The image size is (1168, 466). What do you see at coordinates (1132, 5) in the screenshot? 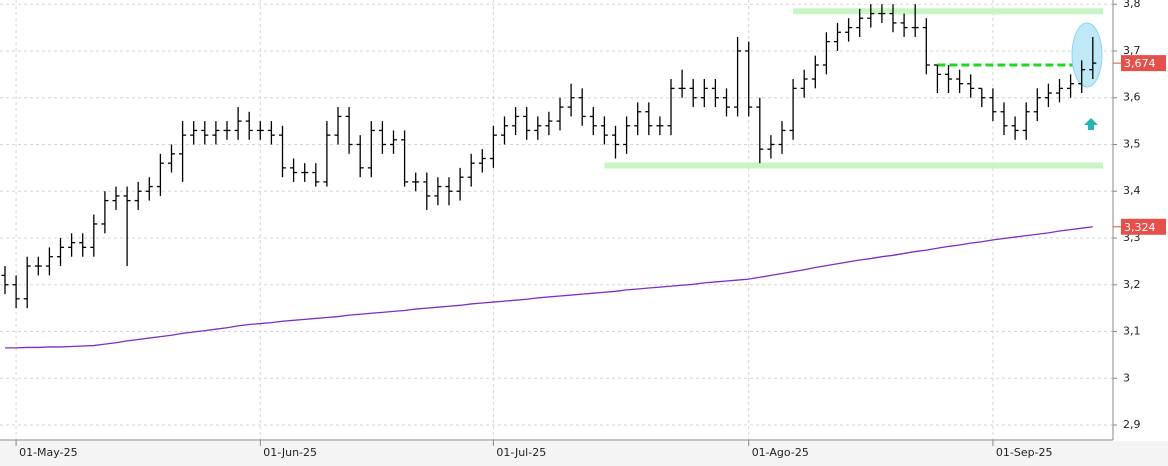
I see `y-tick-label: 3,8` at bounding box center [1132, 5].